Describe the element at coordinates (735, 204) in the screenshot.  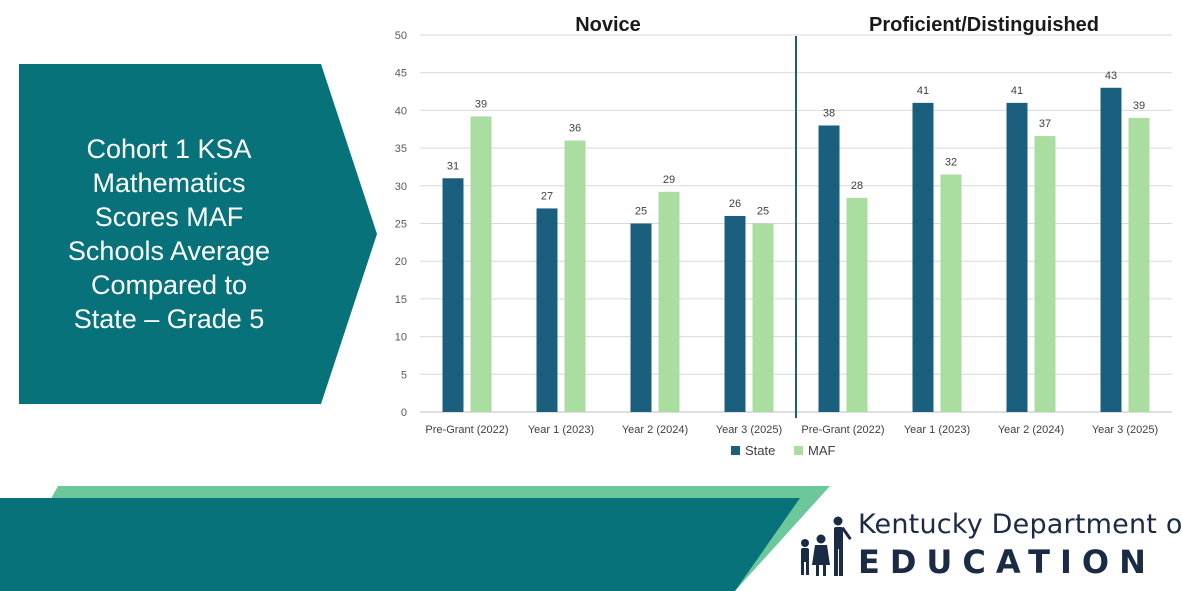
I see `data-label: 26` at that location.